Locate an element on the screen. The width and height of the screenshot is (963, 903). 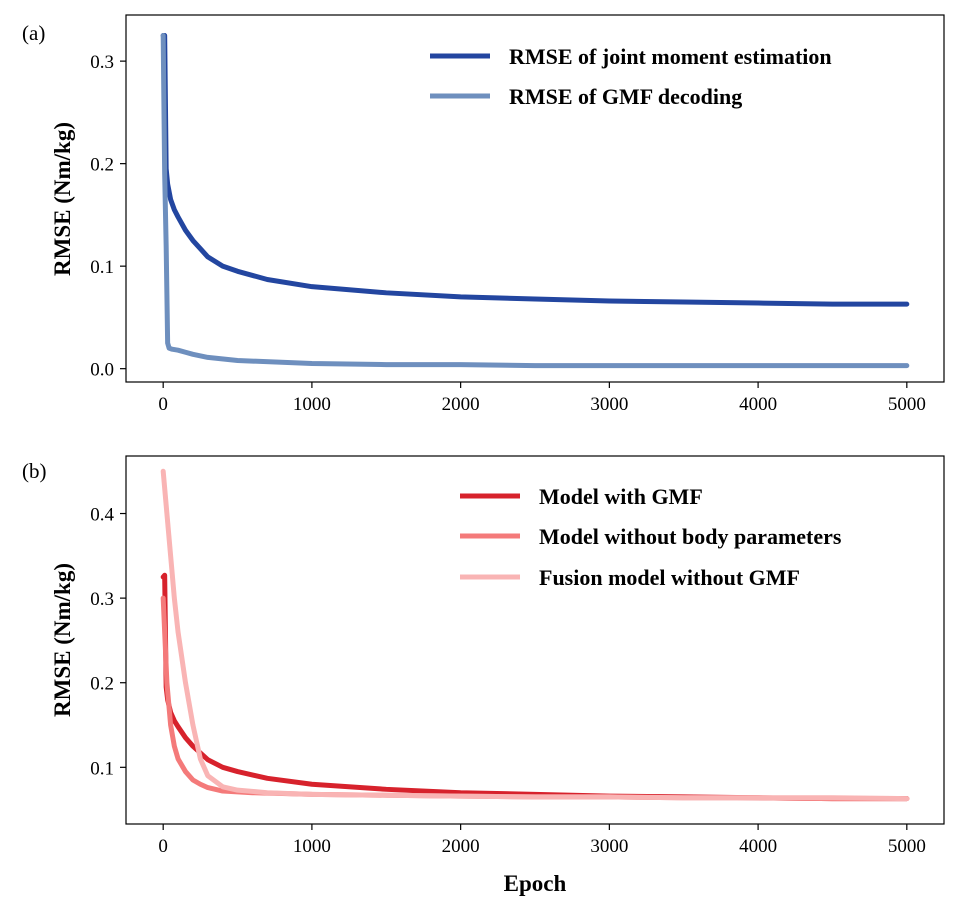
panel-a-y-axis-title: RMSE (Nm/kg) is located at coordinates (62, 199).